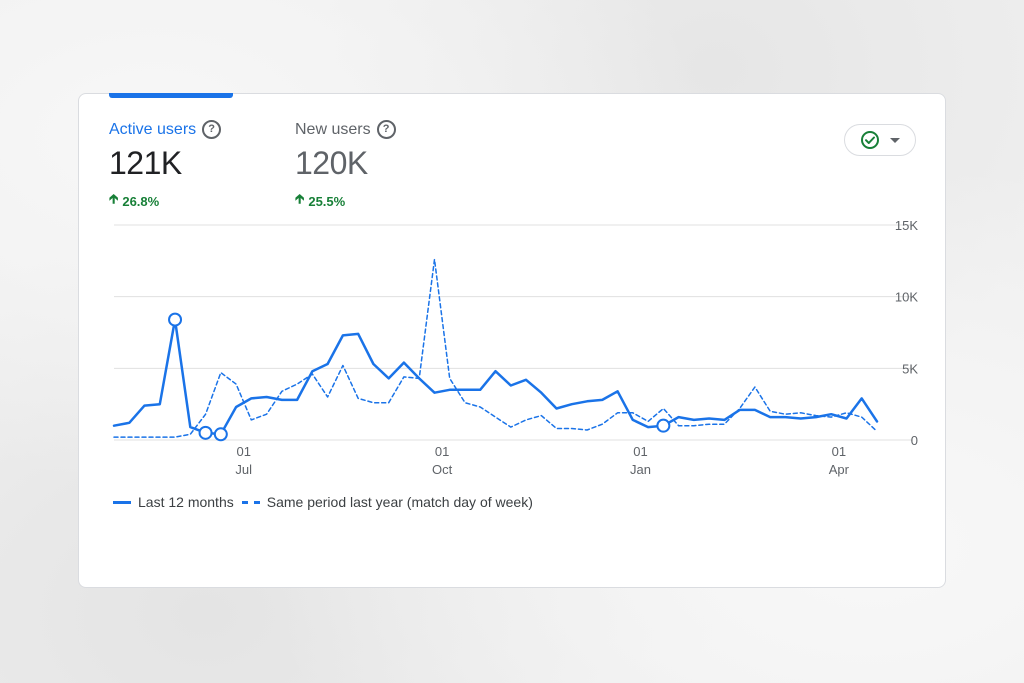 The image size is (1024, 683). Describe the element at coordinates (331, 163) in the screenshot. I see `metric-value: 120K` at that location.